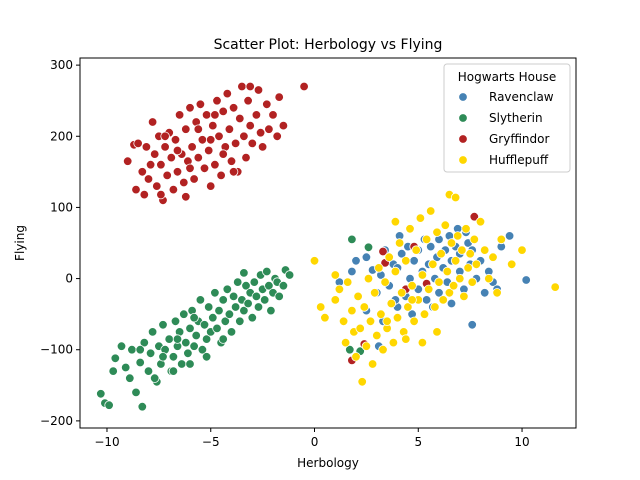 The image size is (640, 480). What do you see at coordinates (463, 97) in the screenshot?
I see `legend-marker` at bounding box center [463, 97].